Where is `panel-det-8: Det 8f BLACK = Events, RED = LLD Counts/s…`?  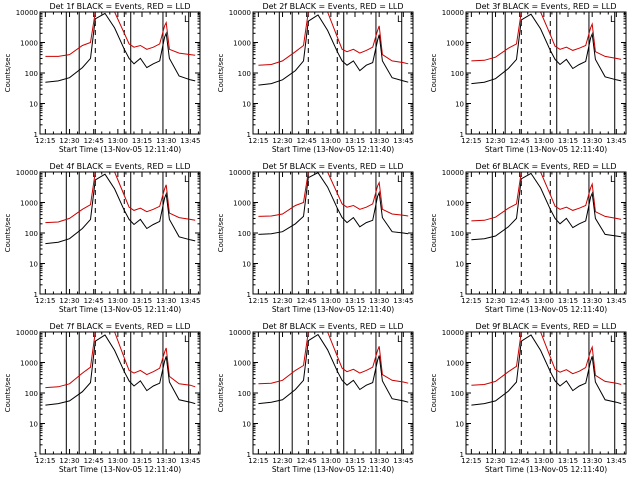 panel-det-8: Det 8f BLACK = Events, RED = LLD Counts/s… is located at coordinates (315, 398).